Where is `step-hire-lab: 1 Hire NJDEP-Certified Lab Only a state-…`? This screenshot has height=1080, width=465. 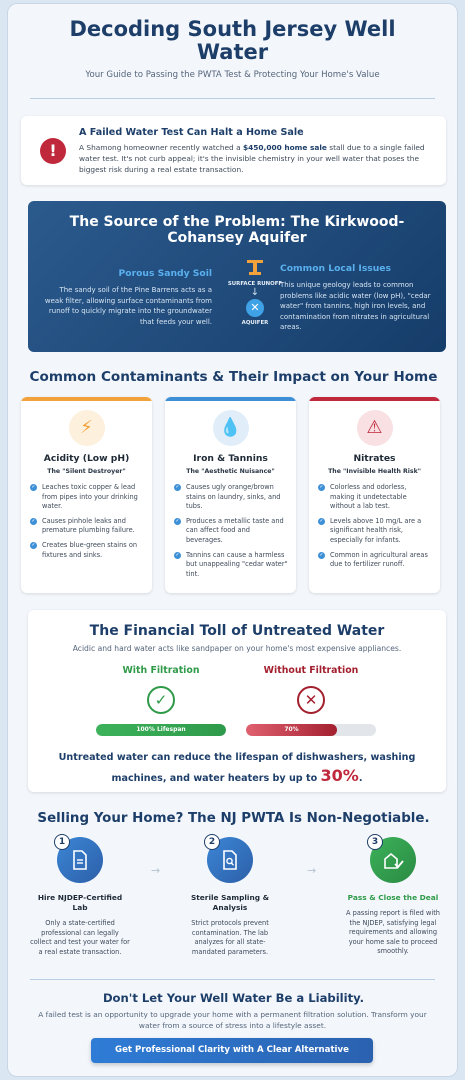
step-hire-lab: 1 Hire NJDEP-Certified Lab Only a state-… is located at coordinates (80, 895).